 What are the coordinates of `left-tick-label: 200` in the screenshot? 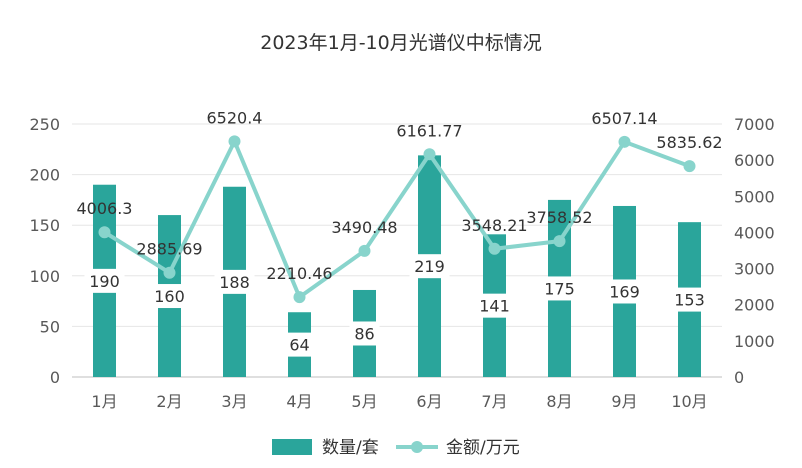 It's located at (44, 175).